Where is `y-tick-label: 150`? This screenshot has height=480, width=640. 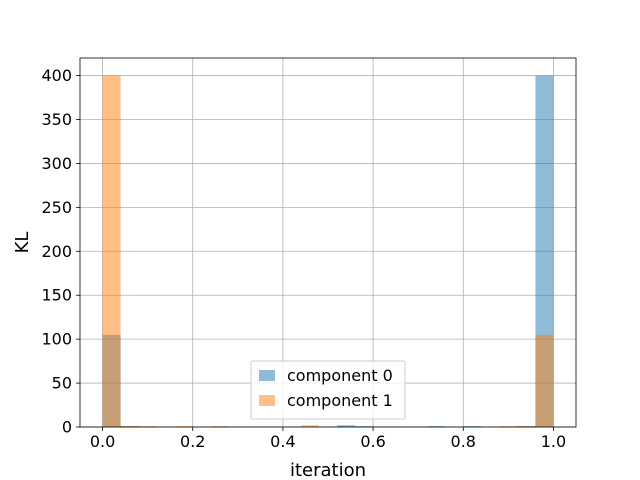
y-tick-label: 150 is located at coordinates (56, 295).